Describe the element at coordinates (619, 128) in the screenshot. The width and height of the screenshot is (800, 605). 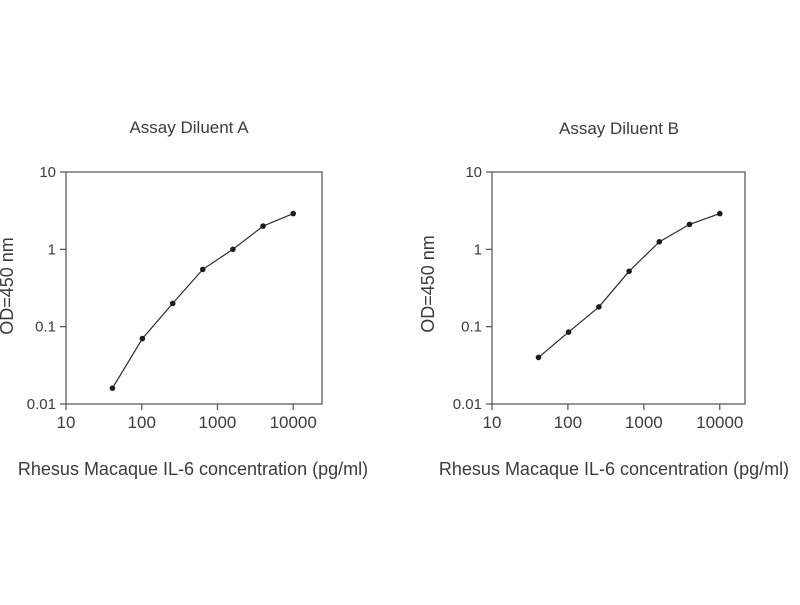
I see `chart-title: Assay Diluent B` at that location.